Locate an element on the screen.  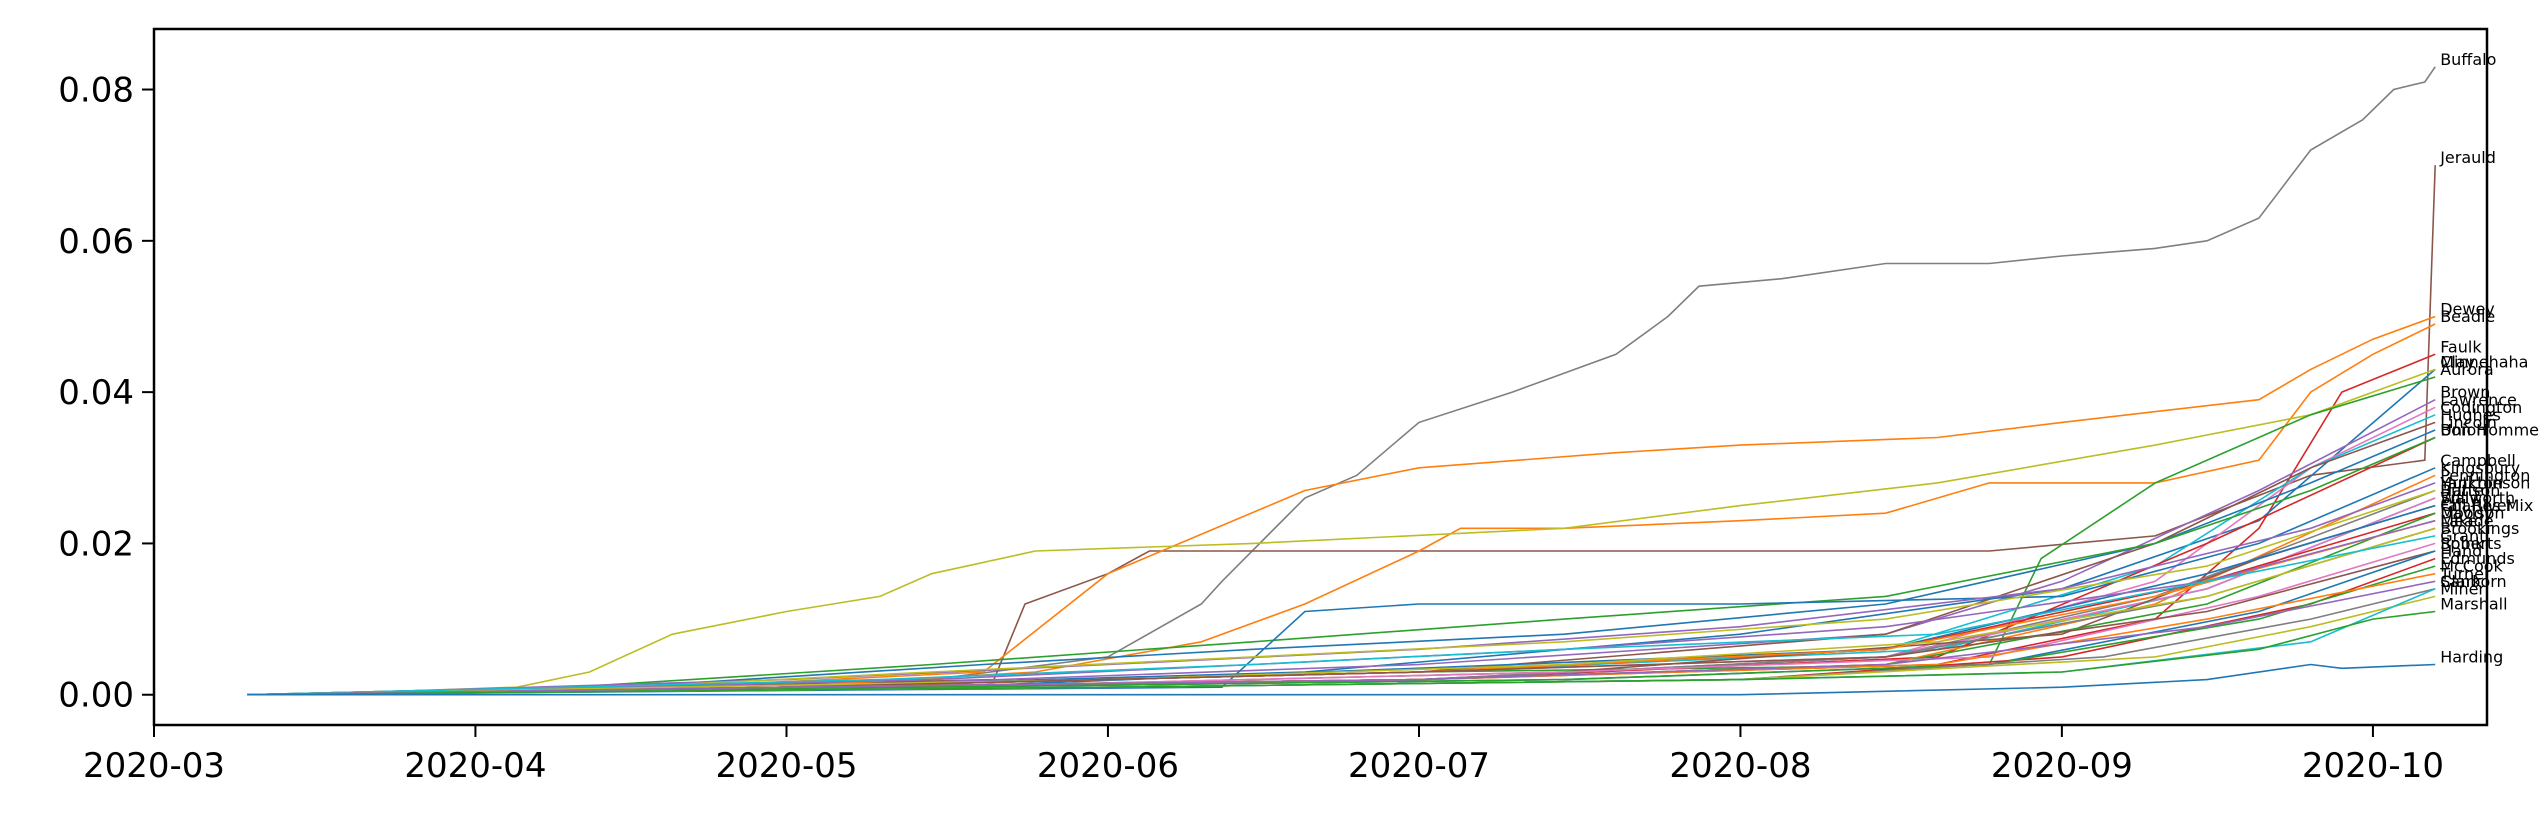
x-tick-label: 2020-09 is located at coordinates (2062, 766).